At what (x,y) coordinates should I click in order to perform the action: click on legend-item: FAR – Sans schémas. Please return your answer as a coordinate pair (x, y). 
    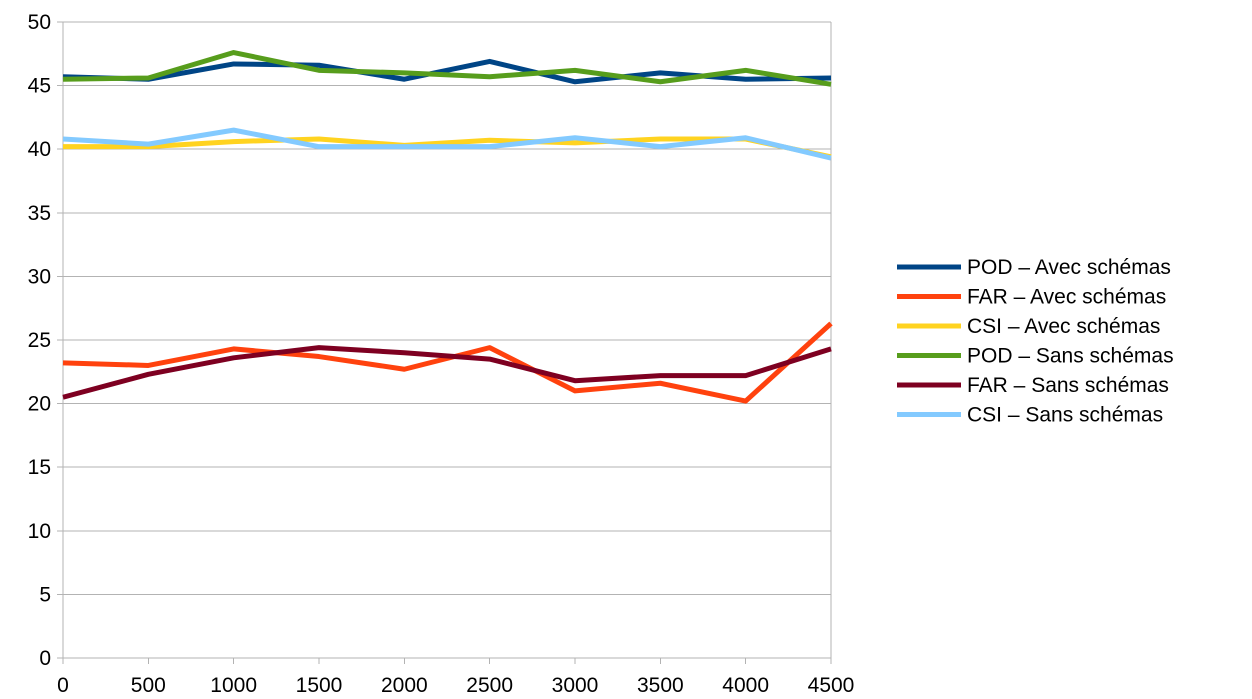
    Looking at the image, I should click on (1033, 385).